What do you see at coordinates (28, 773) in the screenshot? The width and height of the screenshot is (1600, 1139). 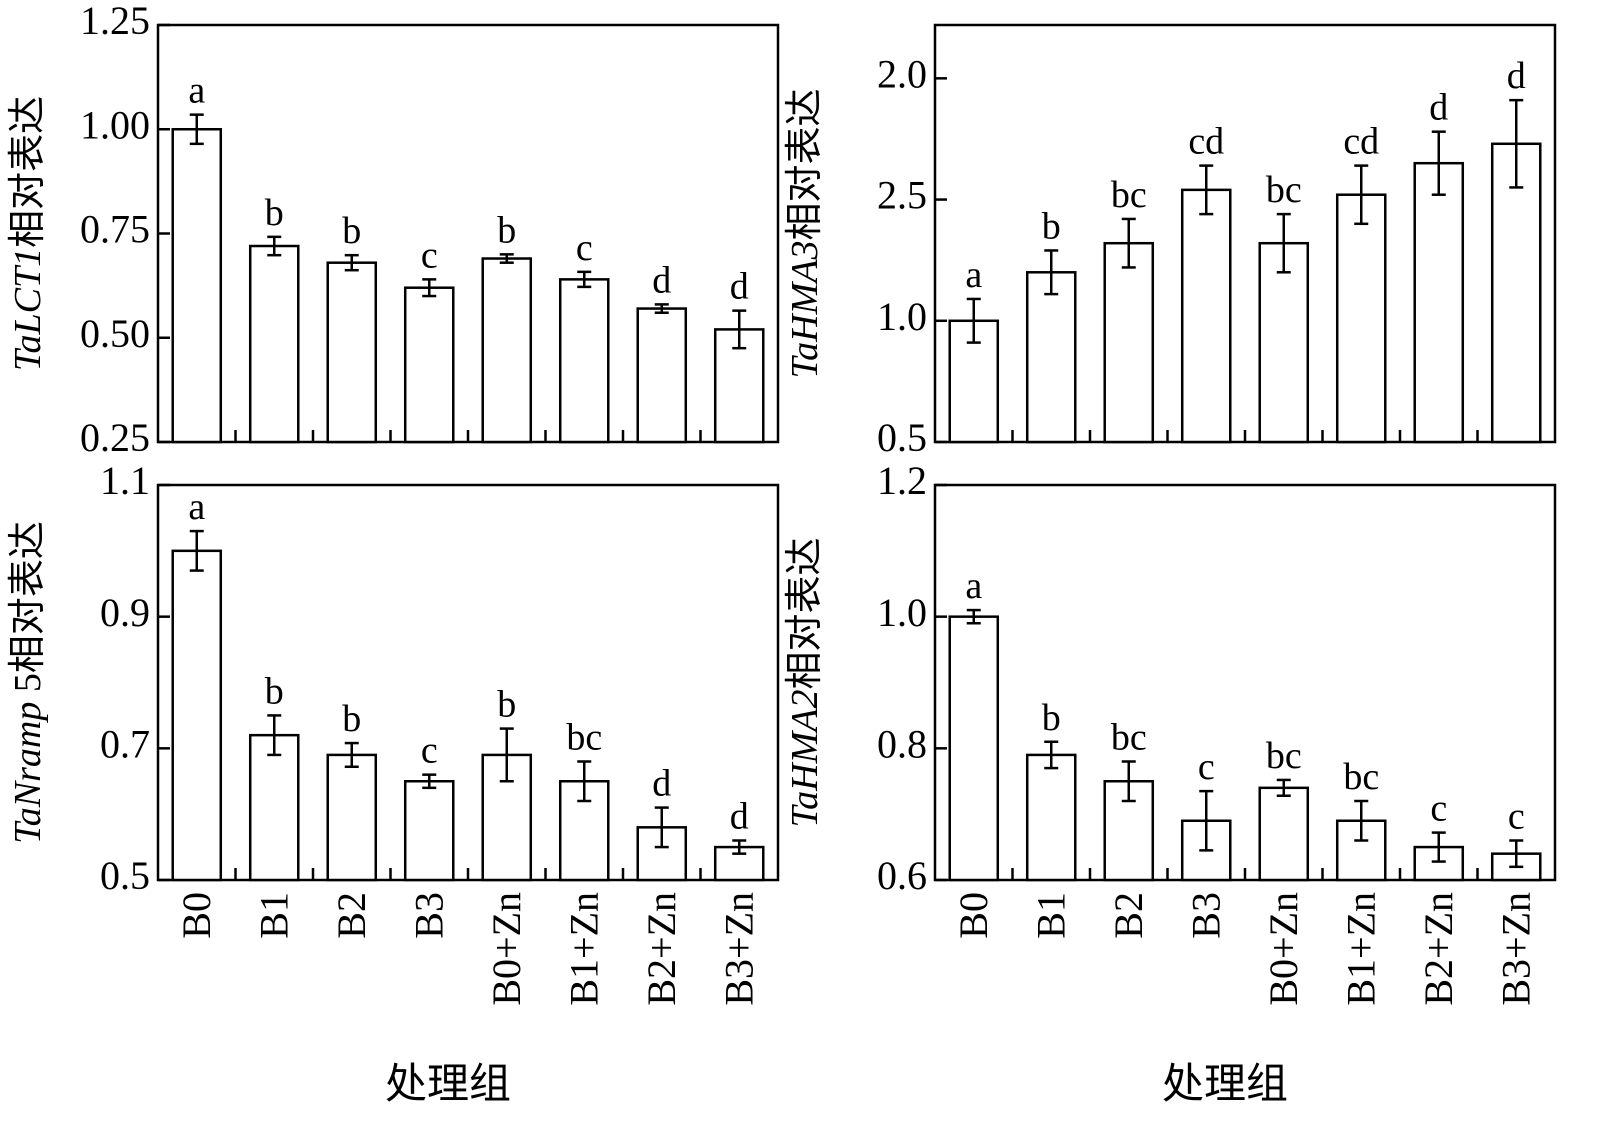 I see `y-axis-label-gene: TaNramp` at bounding box center [28, 773].